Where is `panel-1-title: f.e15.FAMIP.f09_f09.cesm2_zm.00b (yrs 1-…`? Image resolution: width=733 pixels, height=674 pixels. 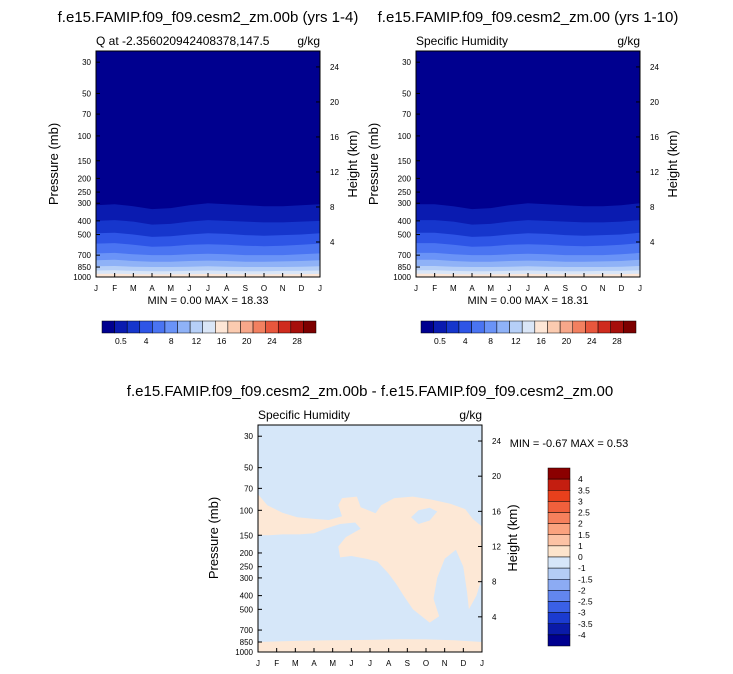
panel-1-title: f.e15.FAMIP.f09_f09.cesm2_zm.00b (yrs 1-… is located at coordinates (208, 17).